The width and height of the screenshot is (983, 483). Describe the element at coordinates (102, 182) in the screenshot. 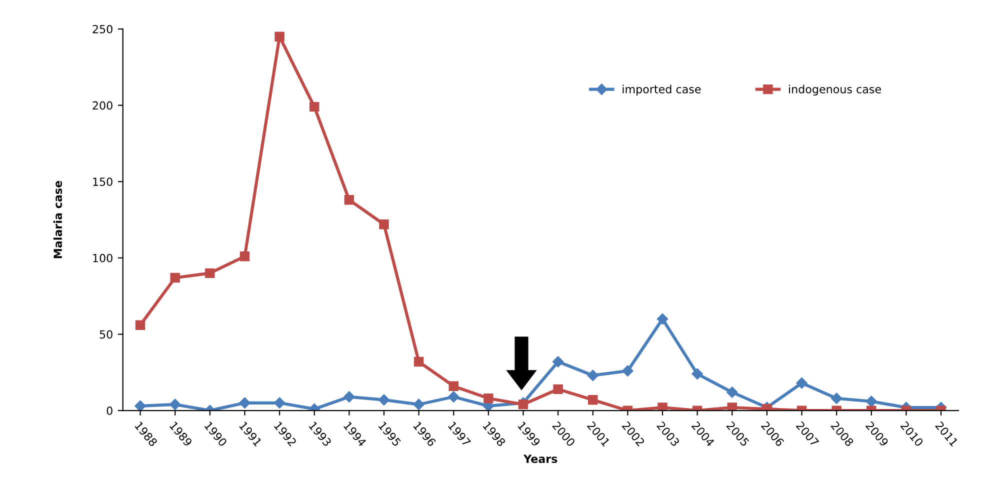

I see `y-tick-label: 150` at that location.